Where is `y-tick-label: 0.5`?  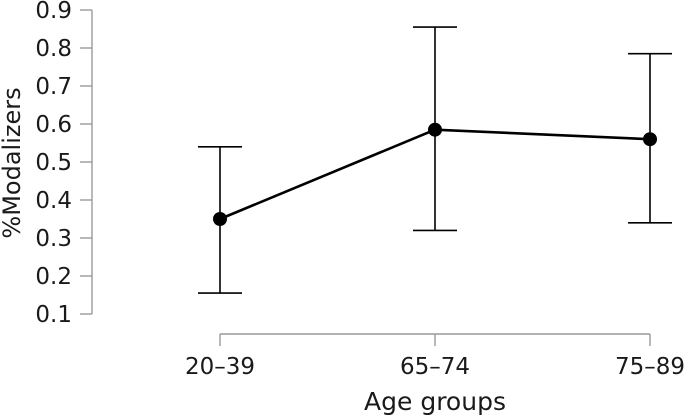
y-tick-label: 0.5 is located at coordinates (53, 163).